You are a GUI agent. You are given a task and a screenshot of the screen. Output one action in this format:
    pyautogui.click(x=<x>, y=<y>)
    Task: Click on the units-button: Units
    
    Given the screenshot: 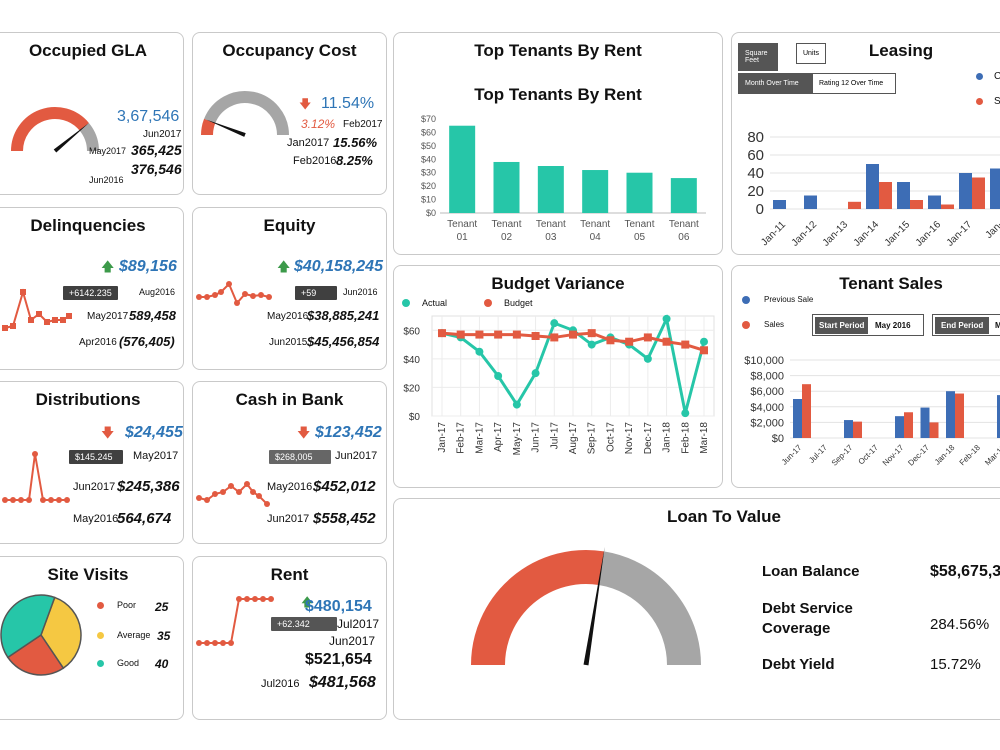 What is the action you would take?
    pyautogui.click(x=811, y=53)
    